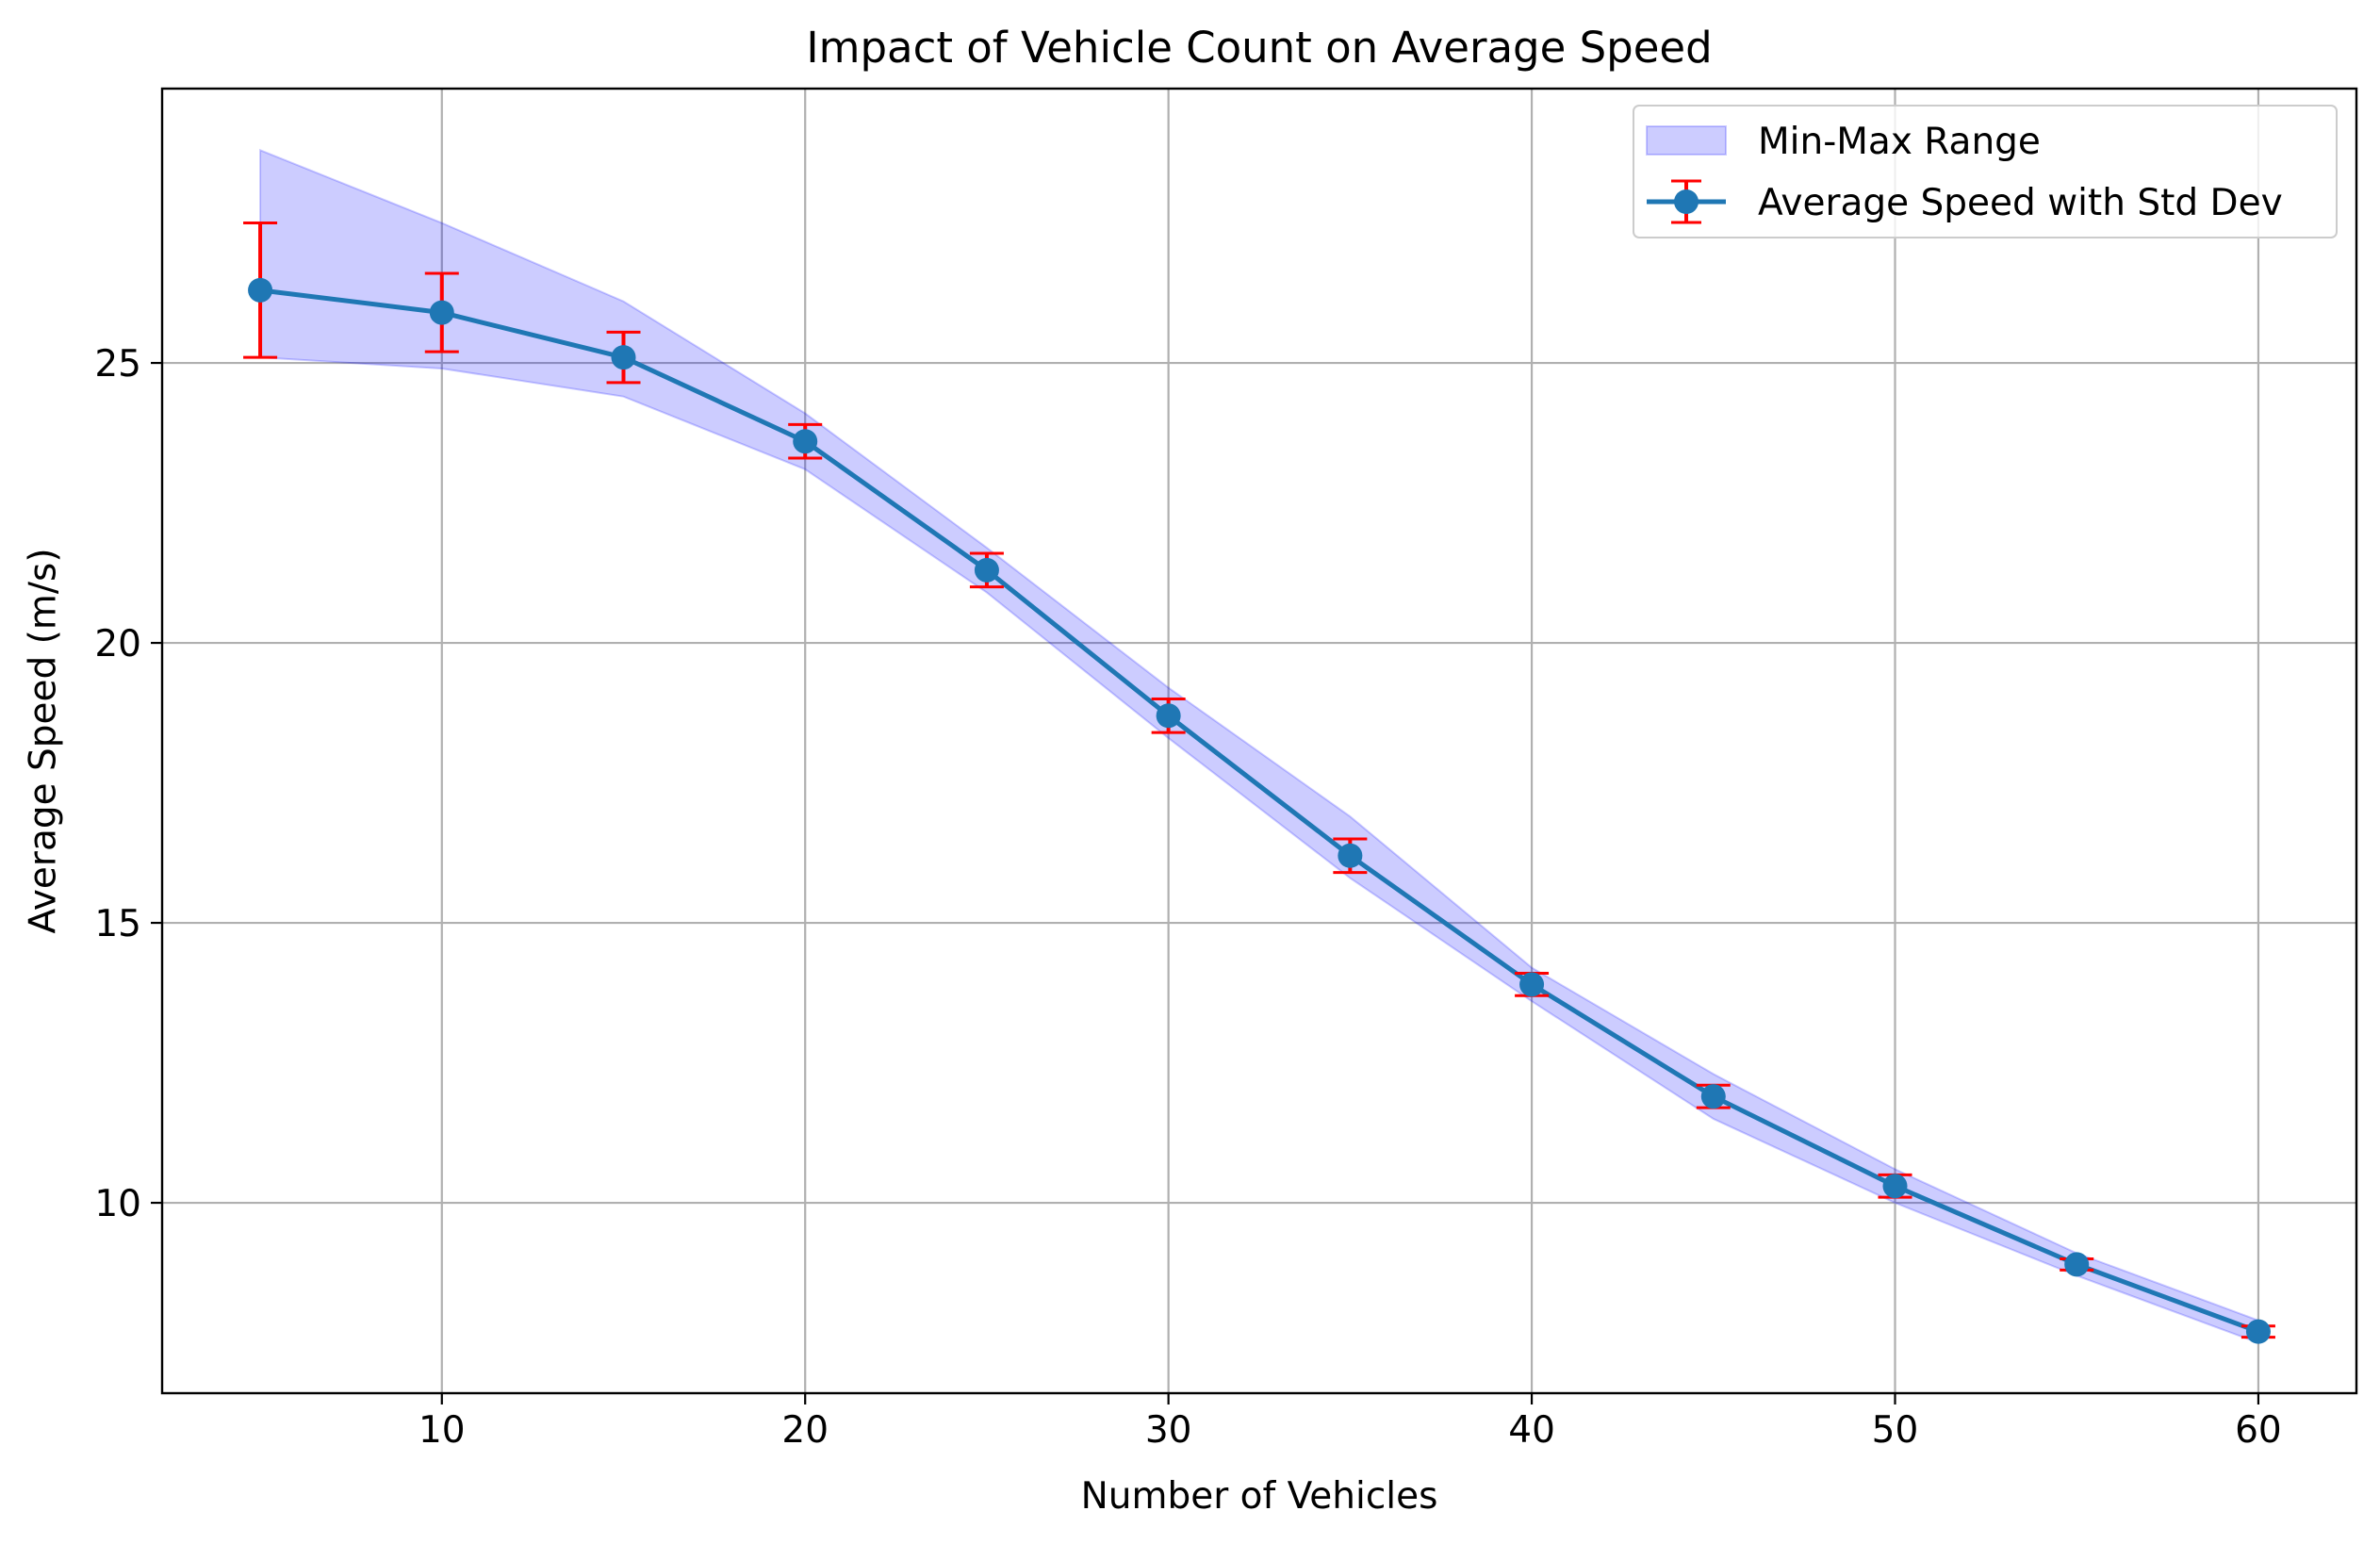  What do you see at coordinates (2020, 203) in the screenshot?
I see `legend-series-label: Average Speed with Std Dev` at bounding box center [2020, 203].